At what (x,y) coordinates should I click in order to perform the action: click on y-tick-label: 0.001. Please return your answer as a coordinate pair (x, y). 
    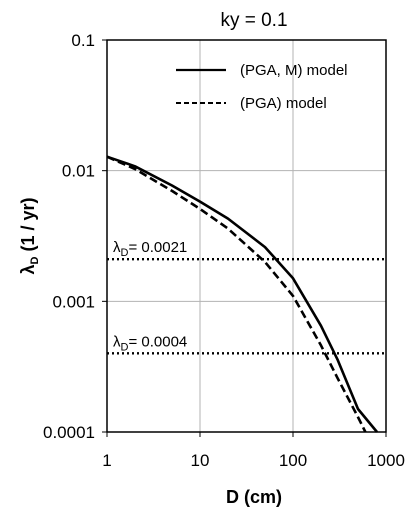
    Looking at the image, I should click on (73, 301).